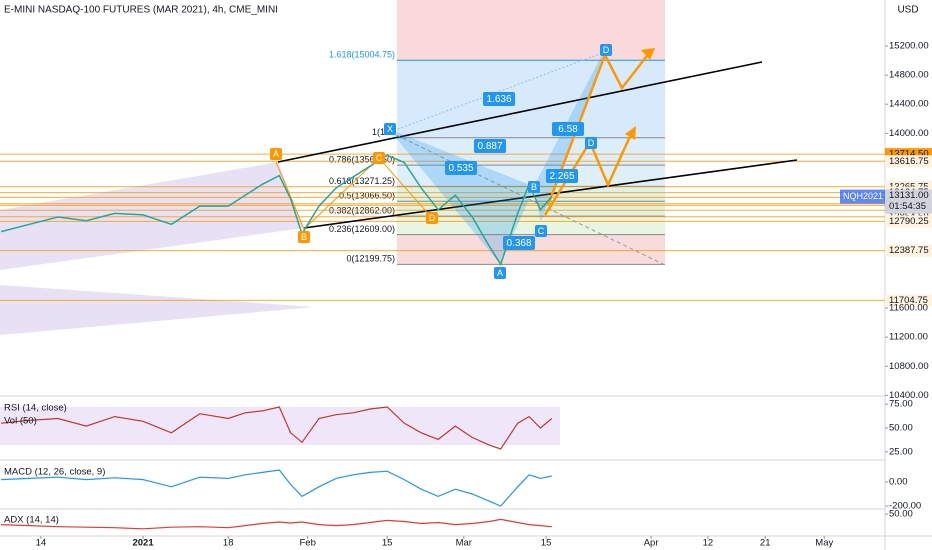 The image size is (932, 550). What do you see at coordinates (708, 543) in the screenshot?
I see `x-tick-label: 12` at bounding box center [708, 543].